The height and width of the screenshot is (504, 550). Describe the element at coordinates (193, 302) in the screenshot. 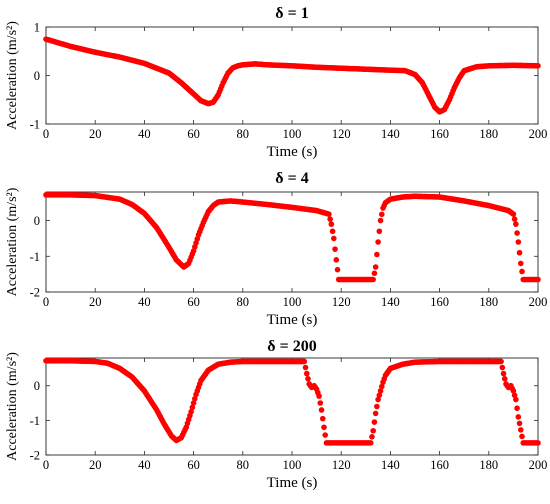

I see `x-tick-label: 60` at that location.